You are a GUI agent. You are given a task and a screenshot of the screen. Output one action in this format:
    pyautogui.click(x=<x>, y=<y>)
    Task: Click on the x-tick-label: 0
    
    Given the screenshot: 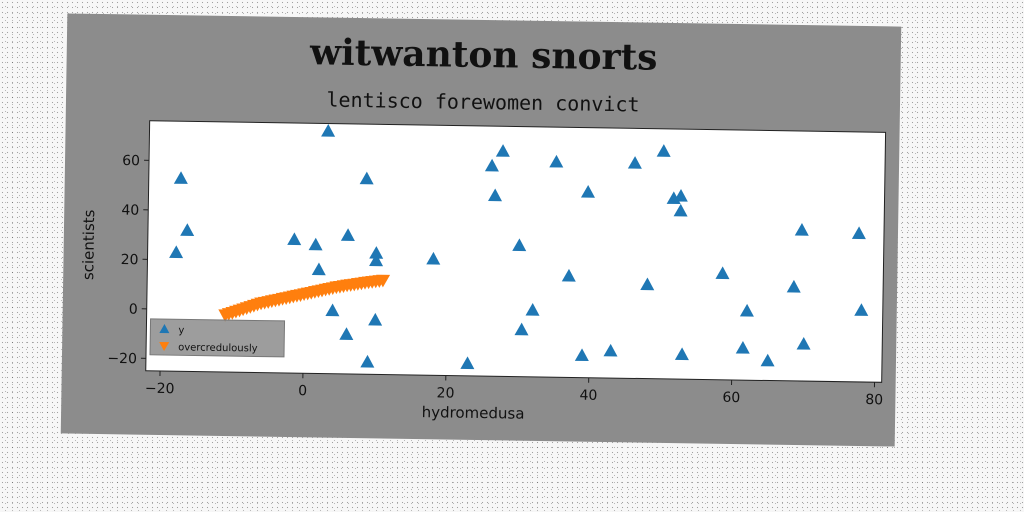 What is the action you would take?
    pyautogui.click(x=302, y=391)
    